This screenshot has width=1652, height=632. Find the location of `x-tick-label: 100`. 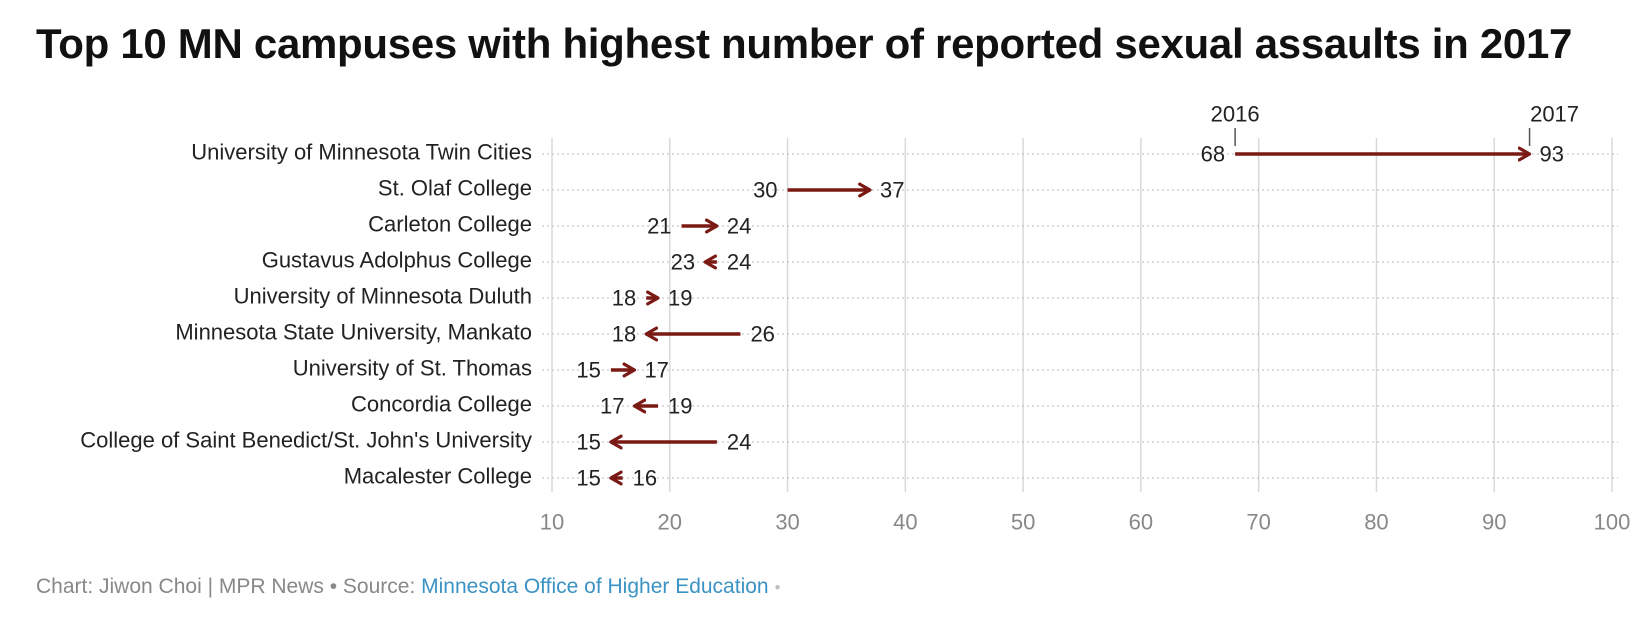

x-tick-label: 100 is located at coordinates (1612, 522).